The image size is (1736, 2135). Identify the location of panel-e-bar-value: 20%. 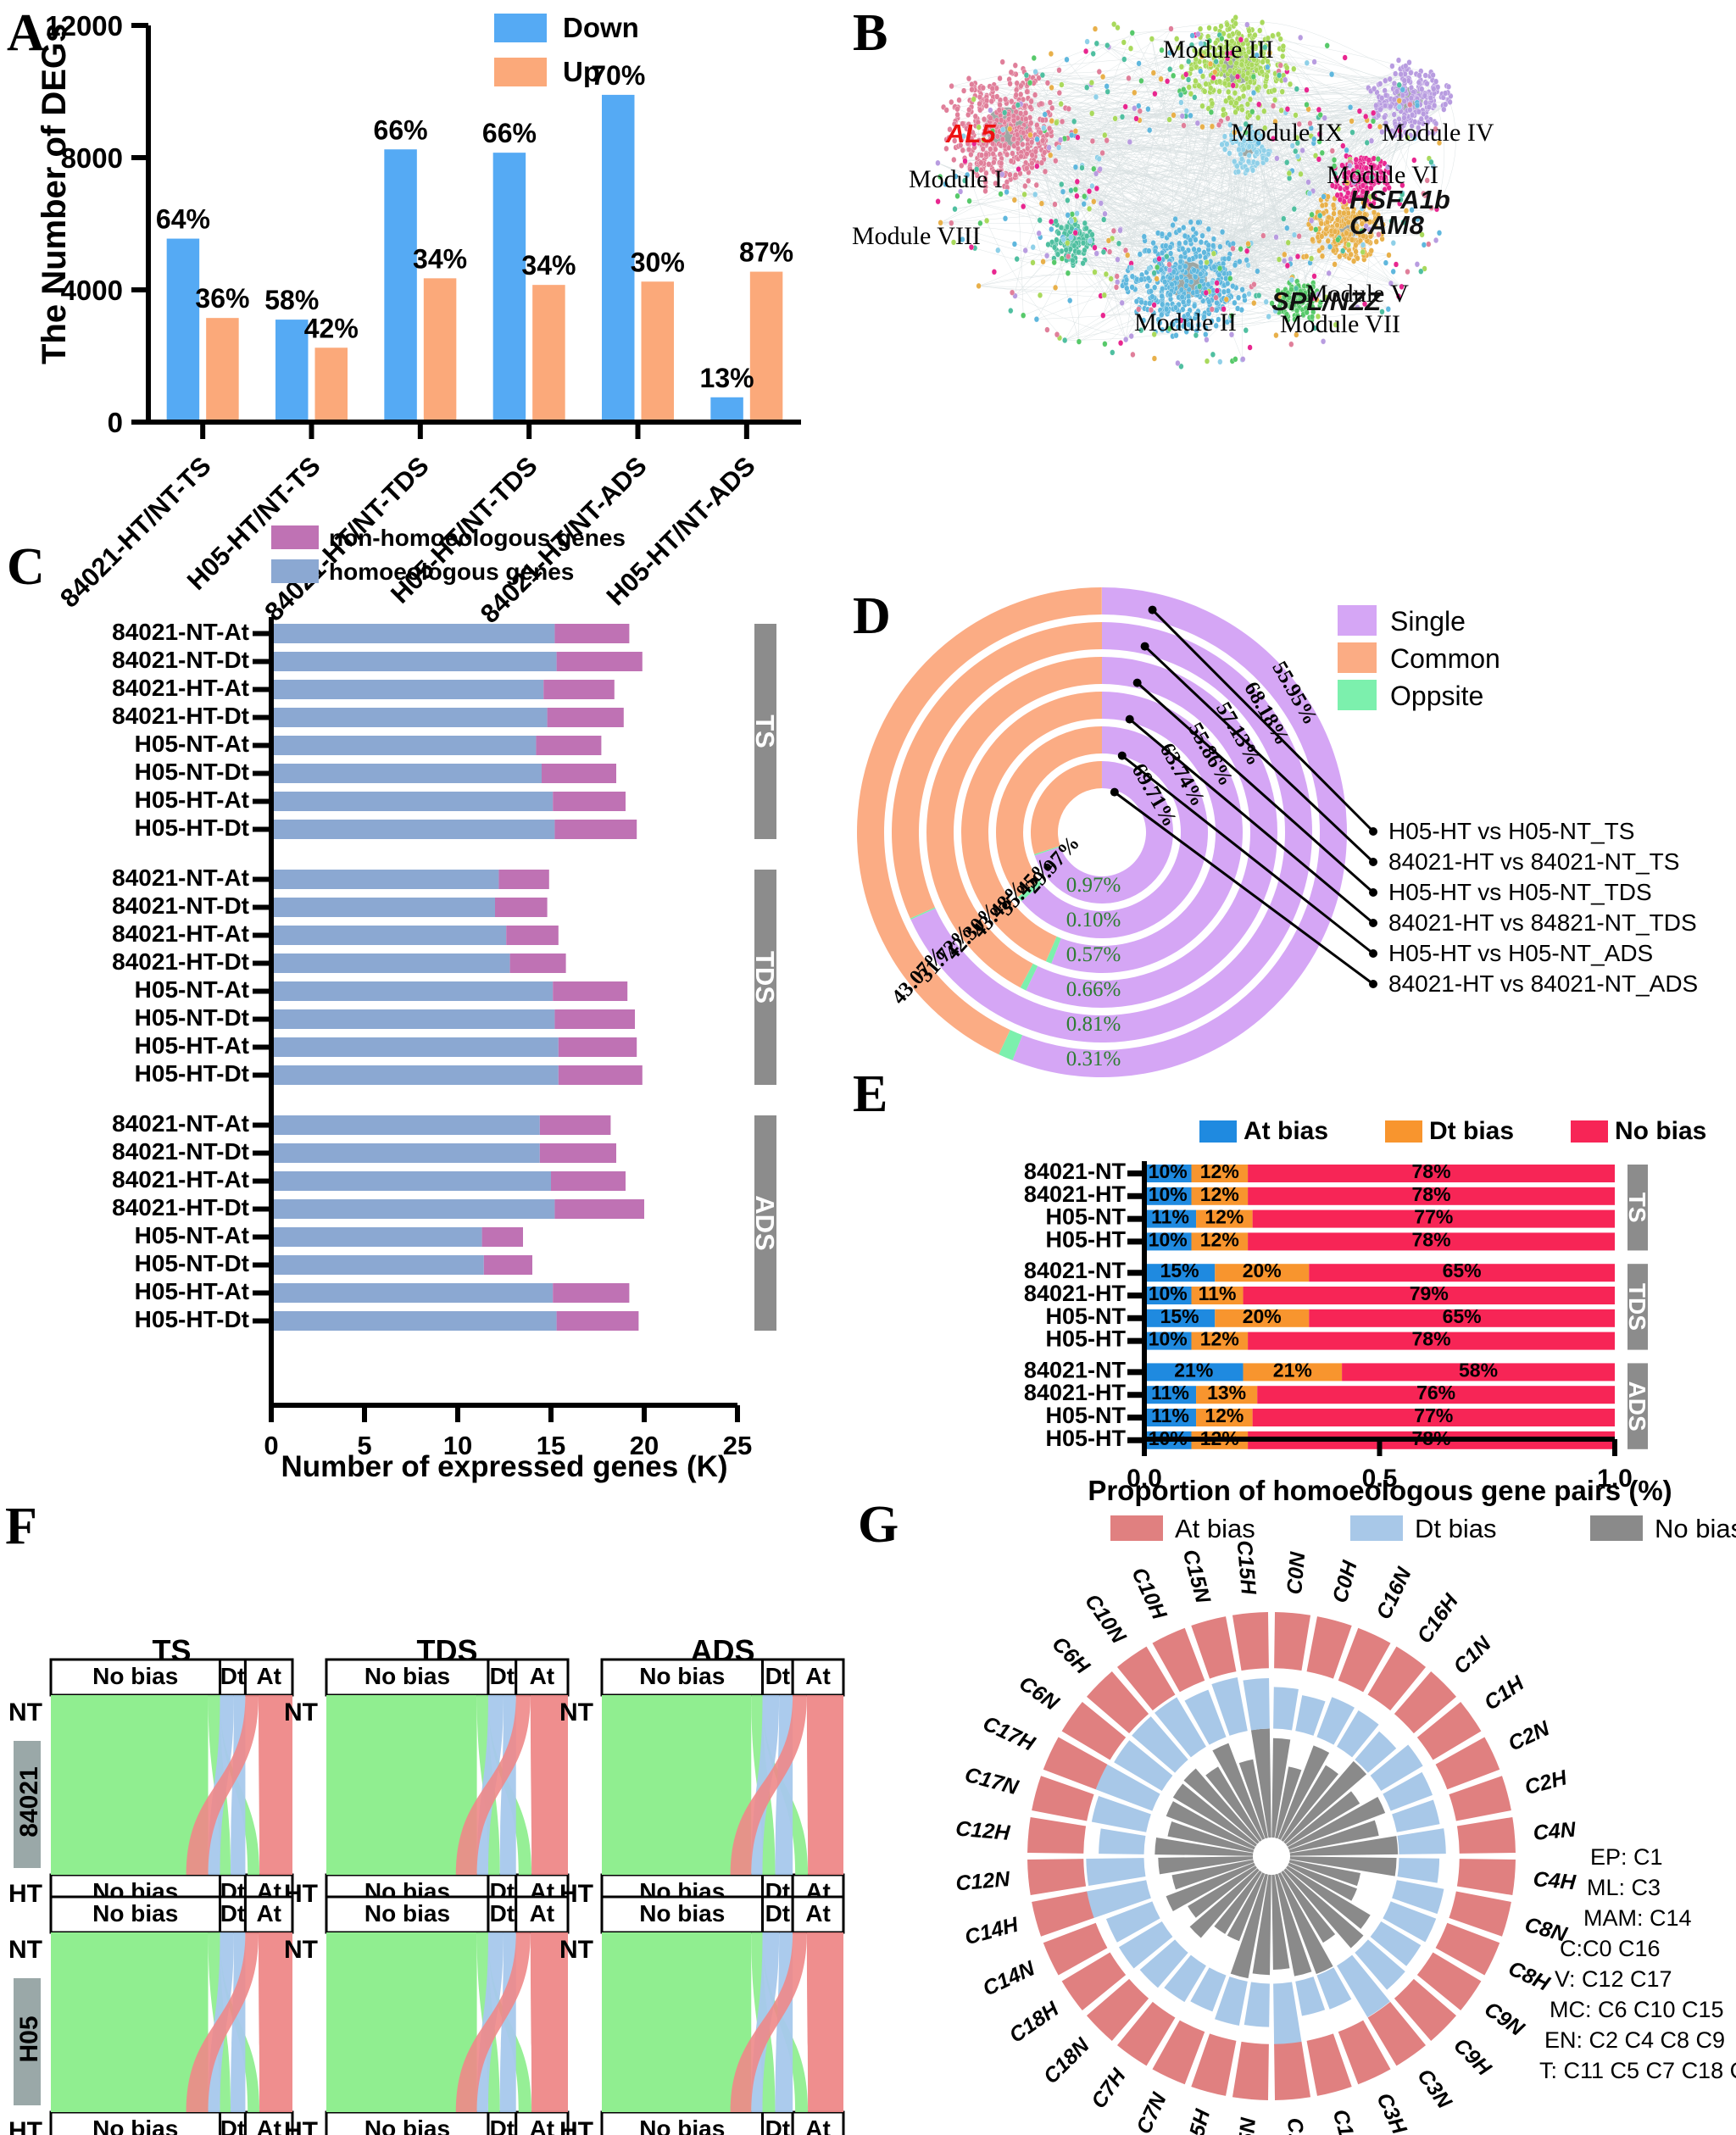
(1262, 1271).